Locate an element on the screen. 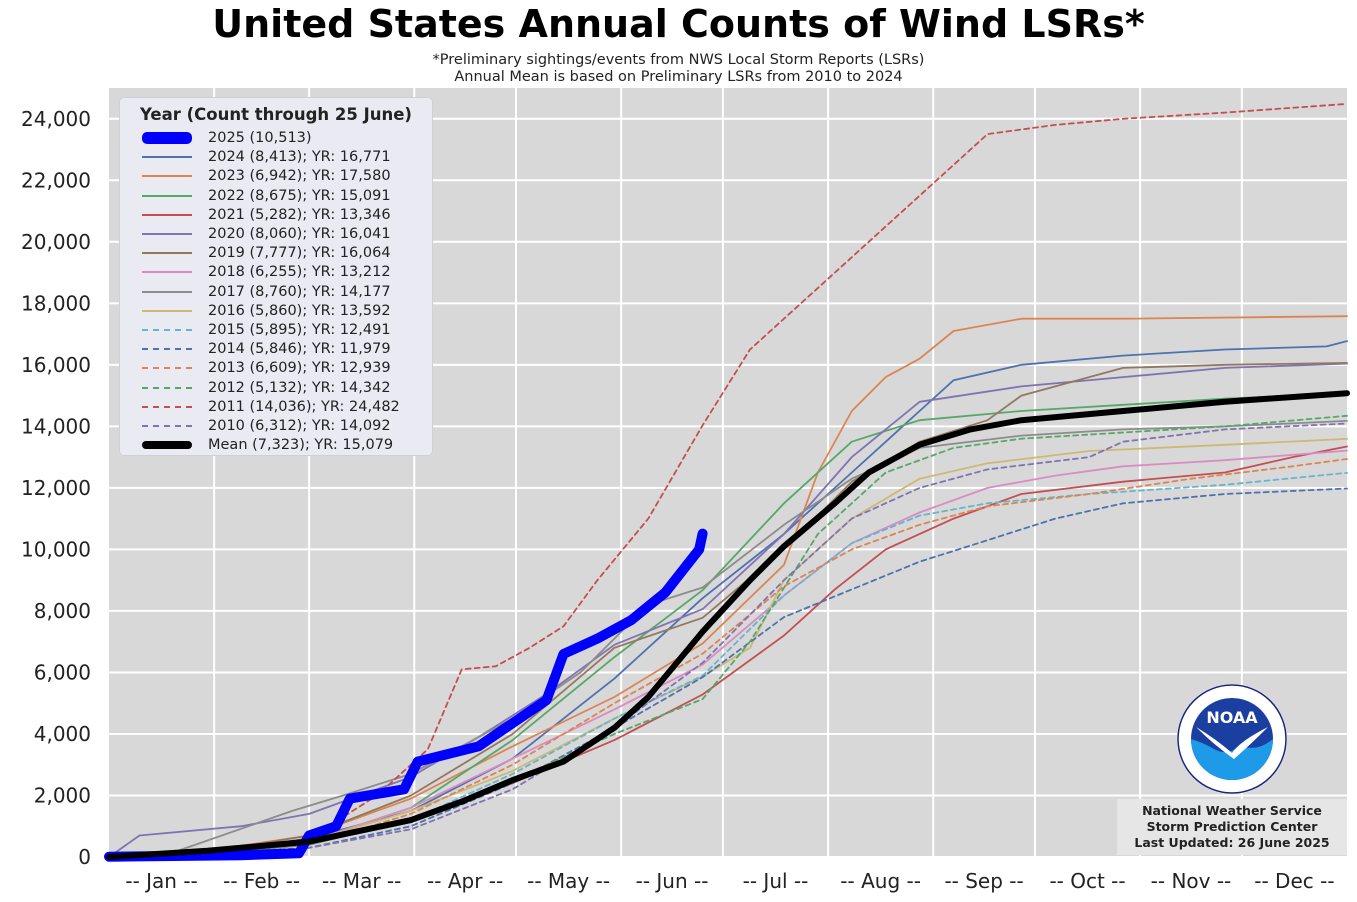  legend-label: 2020 (8,060); YR: 16,041 is located at coordinates (299, 234).